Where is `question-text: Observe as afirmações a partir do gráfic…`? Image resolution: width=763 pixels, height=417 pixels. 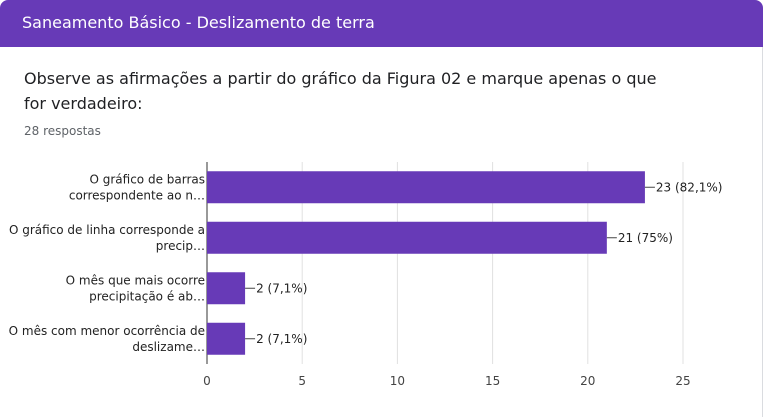
question-text: Observe as afirmações a partir do gráfic… is located at coordinates (340, 91).